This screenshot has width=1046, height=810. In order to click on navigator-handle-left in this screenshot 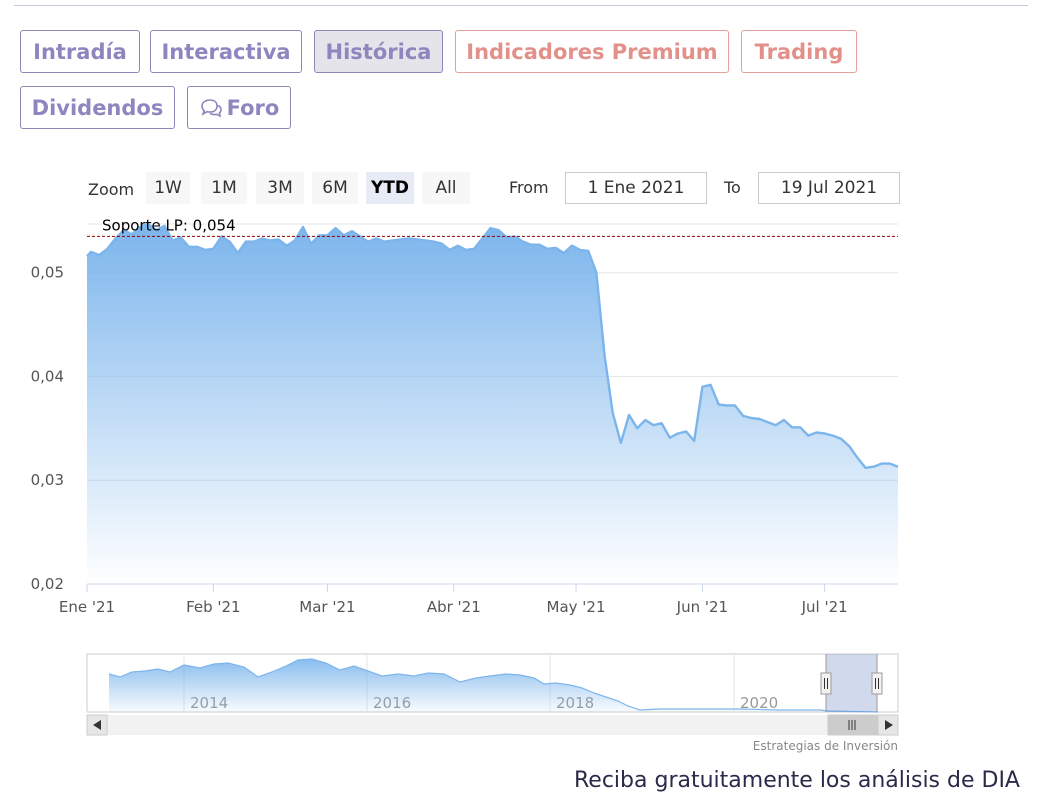, I will do `click(826, 683)`.